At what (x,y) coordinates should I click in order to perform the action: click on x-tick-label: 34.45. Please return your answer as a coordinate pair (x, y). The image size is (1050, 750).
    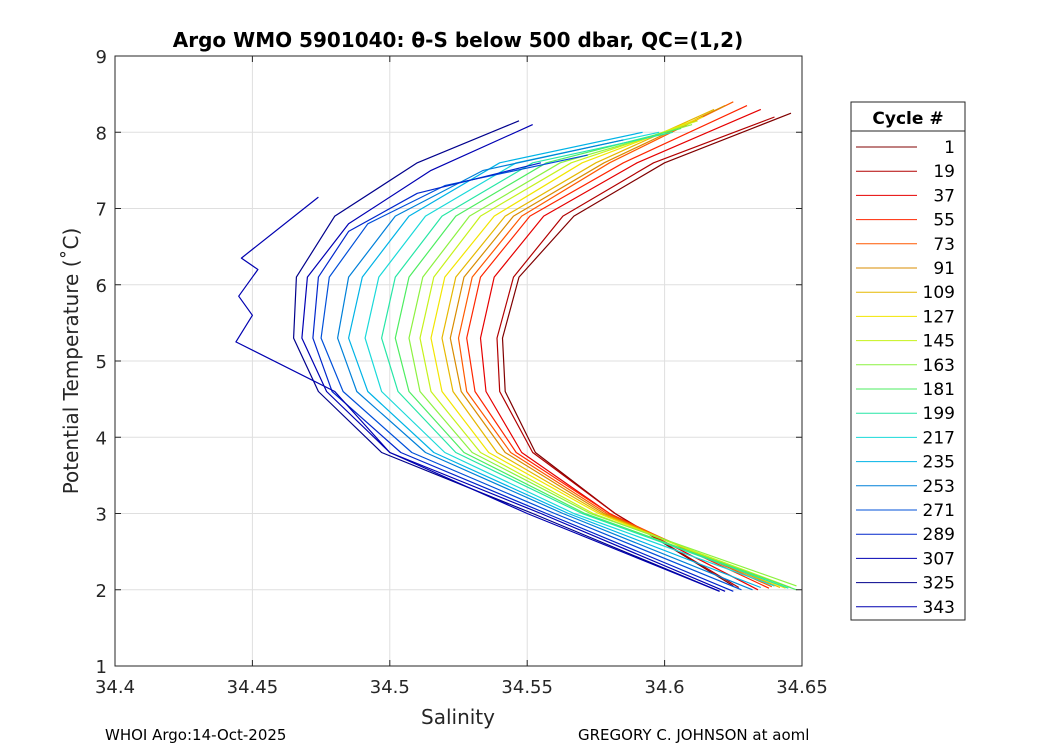
    Looking at the image, I should click on (253, 687).